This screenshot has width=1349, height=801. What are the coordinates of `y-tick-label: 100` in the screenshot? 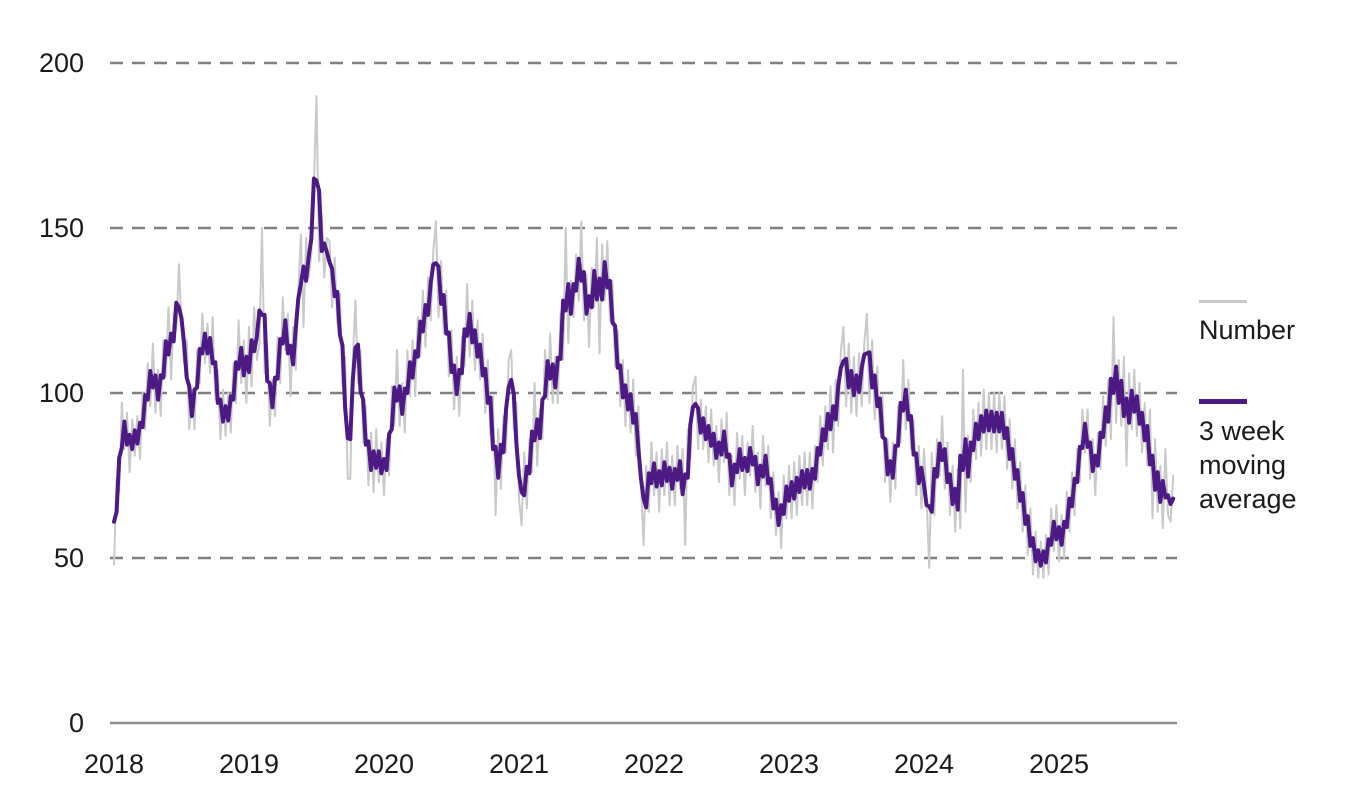 It's located at (61, 393).